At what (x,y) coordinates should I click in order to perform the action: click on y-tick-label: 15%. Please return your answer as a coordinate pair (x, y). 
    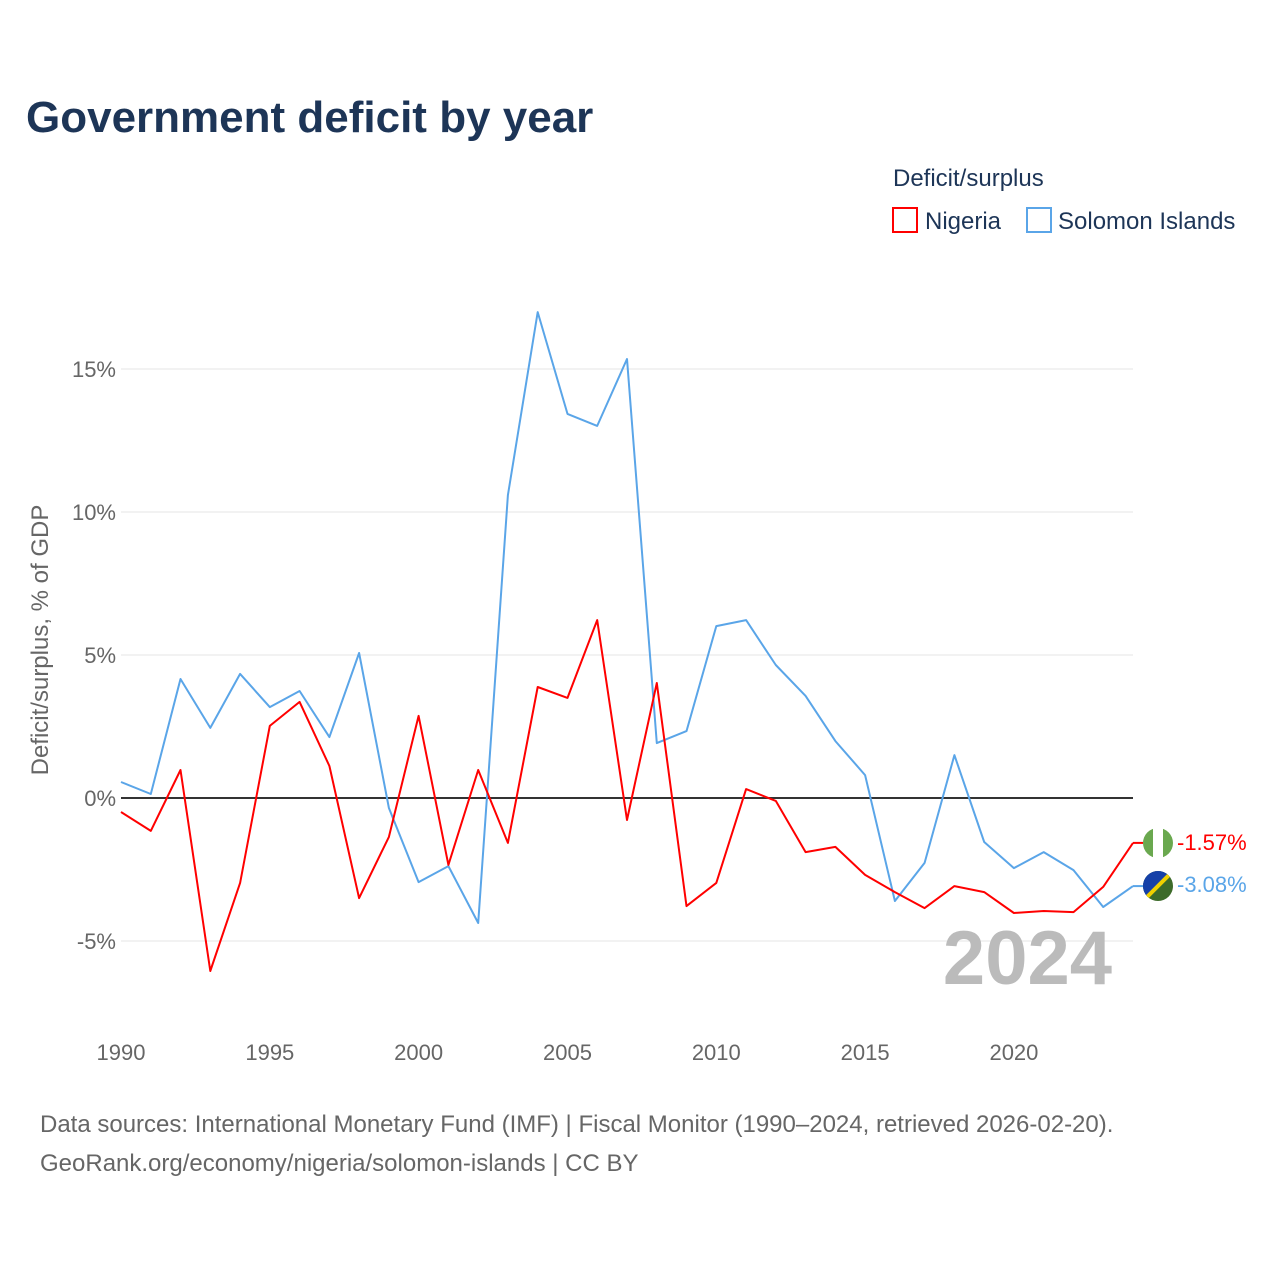
    Looking at the image, I should click on (94, 369).